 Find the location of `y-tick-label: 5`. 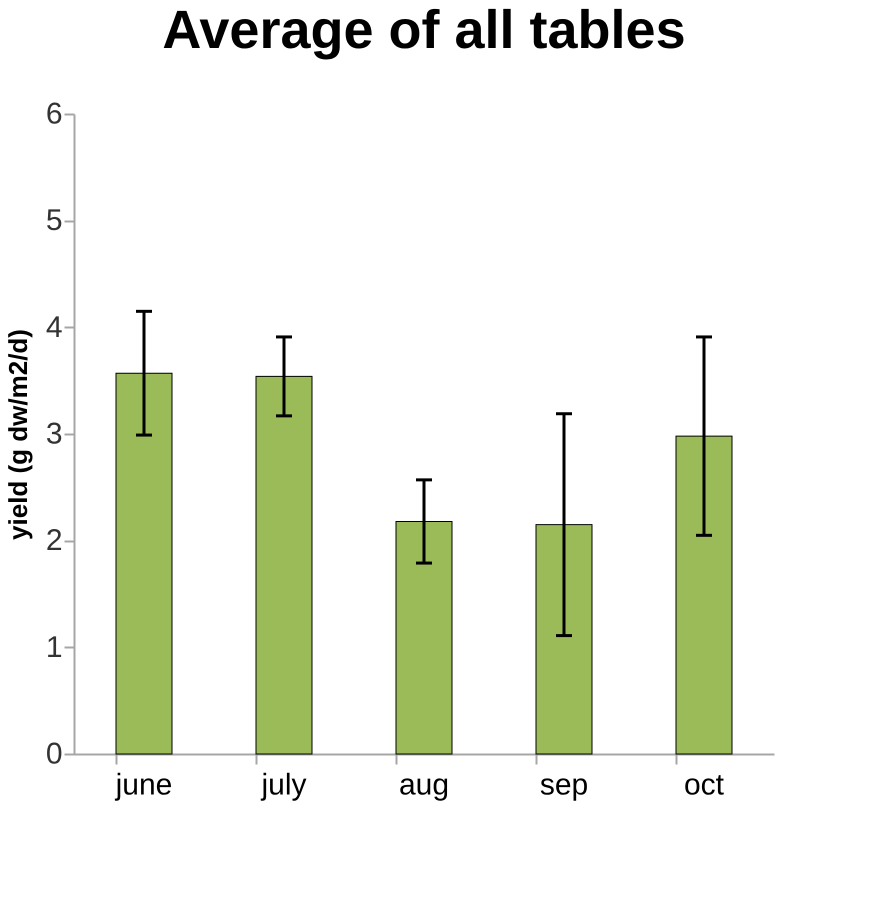

y-tick-label: 5 is located at coordinates (54, 221).